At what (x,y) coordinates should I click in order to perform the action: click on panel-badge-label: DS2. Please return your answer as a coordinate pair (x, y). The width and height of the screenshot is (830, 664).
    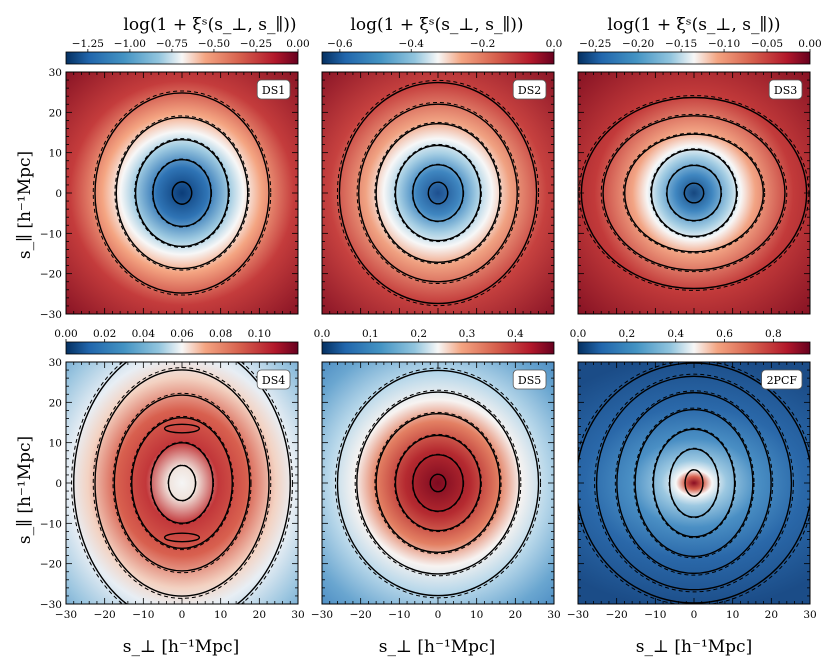
    Looking at the image, I should click on (529, 90).